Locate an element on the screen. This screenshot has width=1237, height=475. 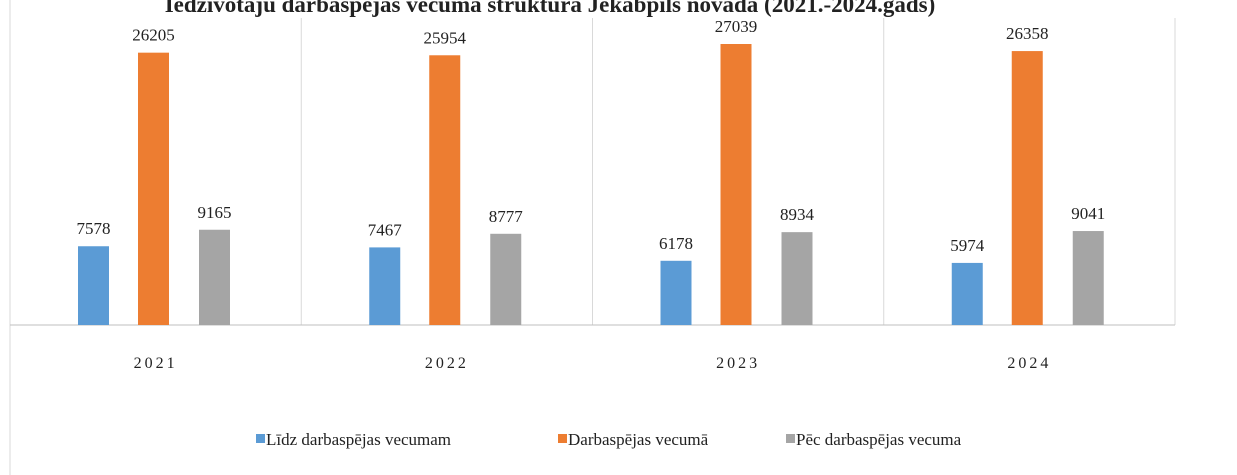
data-label: 7467 is located at coordinates (385, 229).